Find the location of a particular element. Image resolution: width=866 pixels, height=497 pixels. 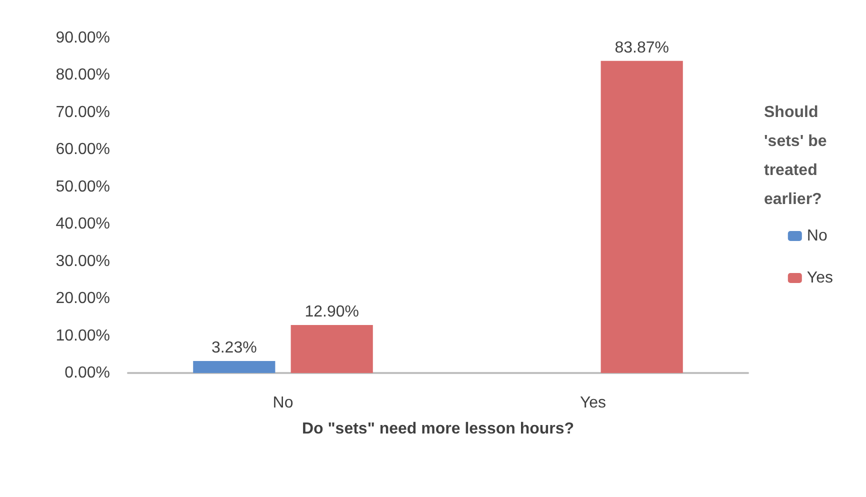

y-tick-label: 50.00% is located at coordinates (83, 187).